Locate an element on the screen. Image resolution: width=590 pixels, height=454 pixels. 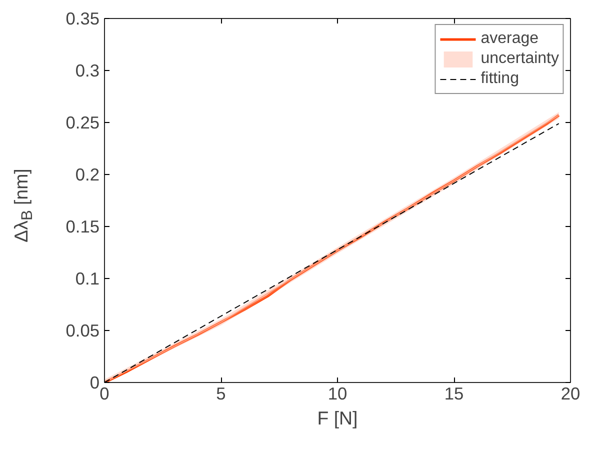
x-tick-label: 20 is located at coordinates (570, 394).